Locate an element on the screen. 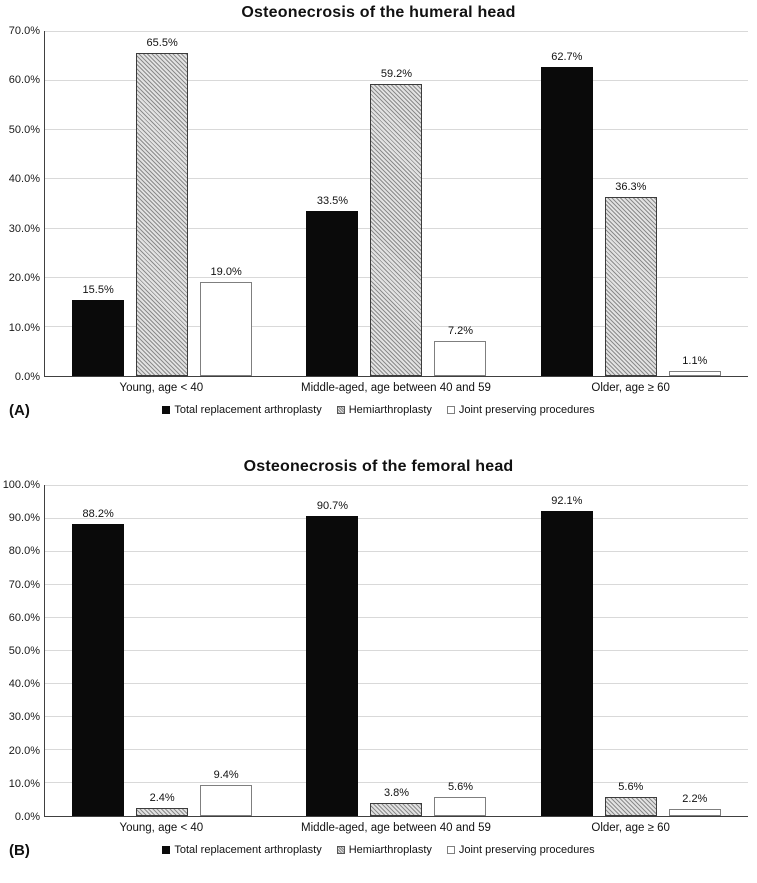 Image resolution: width=757 pixels, height=883 pixels. category-label: Older, age ≥ 60 is located at coordinates (630, 388).